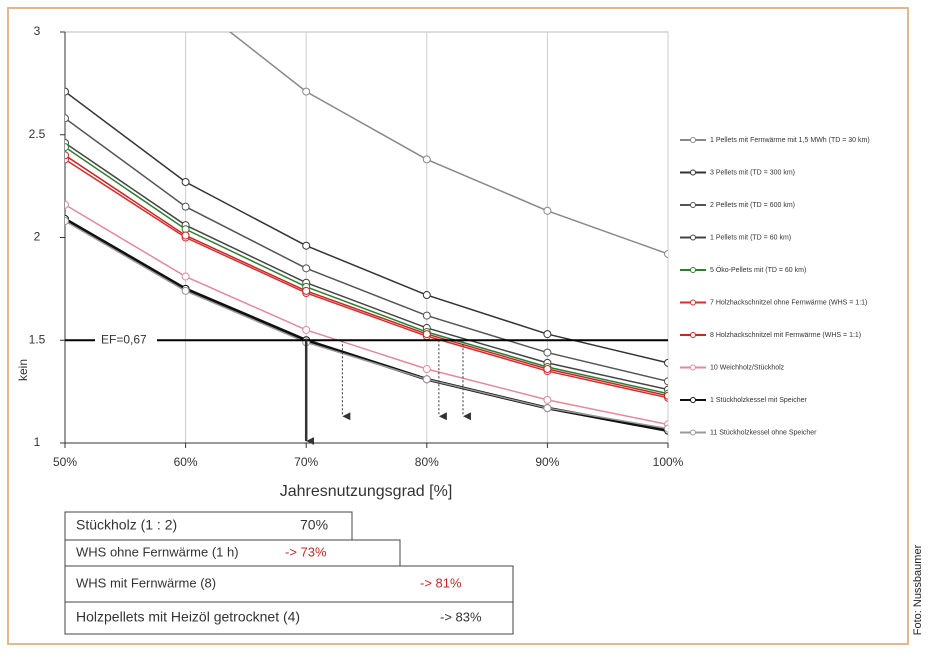  I want to click on legend-label: 5 Öko-Pellets mit (TD = 60 km), so click(758, 270).